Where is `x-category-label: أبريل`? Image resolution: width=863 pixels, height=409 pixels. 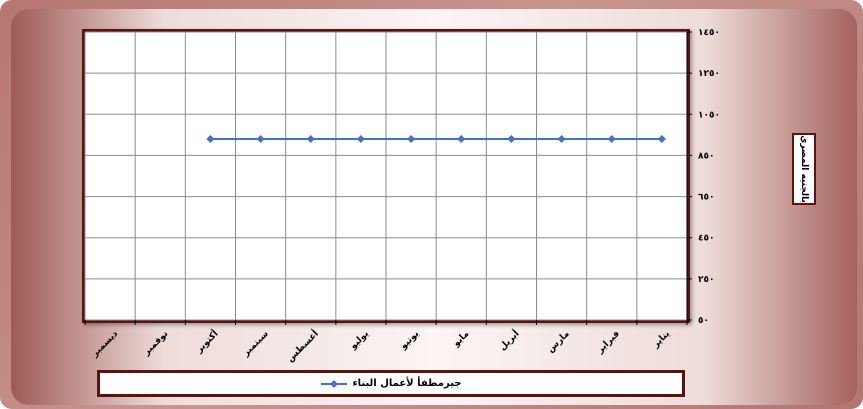
x-category-label: أبريل is located at coordinates (508, 340).